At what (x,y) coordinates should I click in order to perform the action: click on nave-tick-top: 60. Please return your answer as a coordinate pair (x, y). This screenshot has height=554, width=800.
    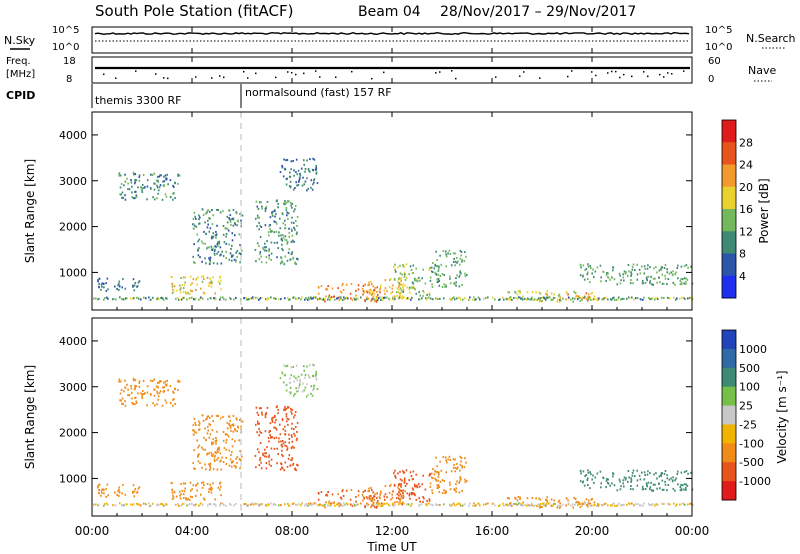
    Looking at the image, I should click on (714, 61).